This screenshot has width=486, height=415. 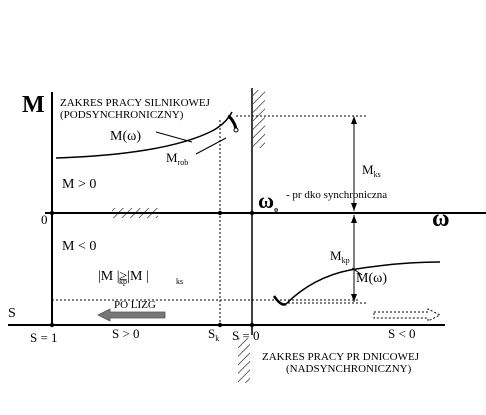 What do you see at coordinates (211, 146) in the screenshot?
I see `mrob-leader` at bounding box center [211, 146].